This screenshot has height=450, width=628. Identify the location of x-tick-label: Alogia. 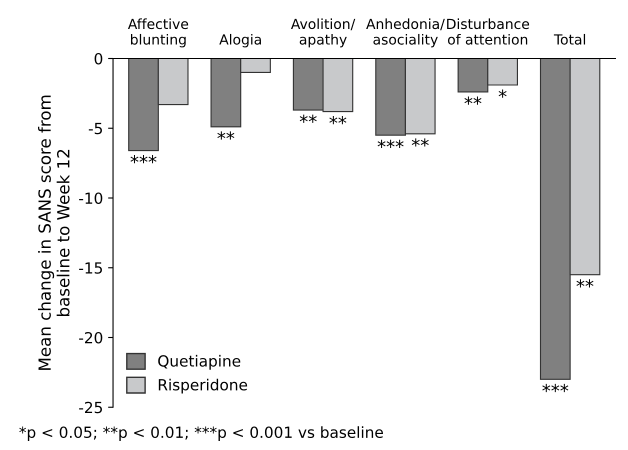
(240, 41).